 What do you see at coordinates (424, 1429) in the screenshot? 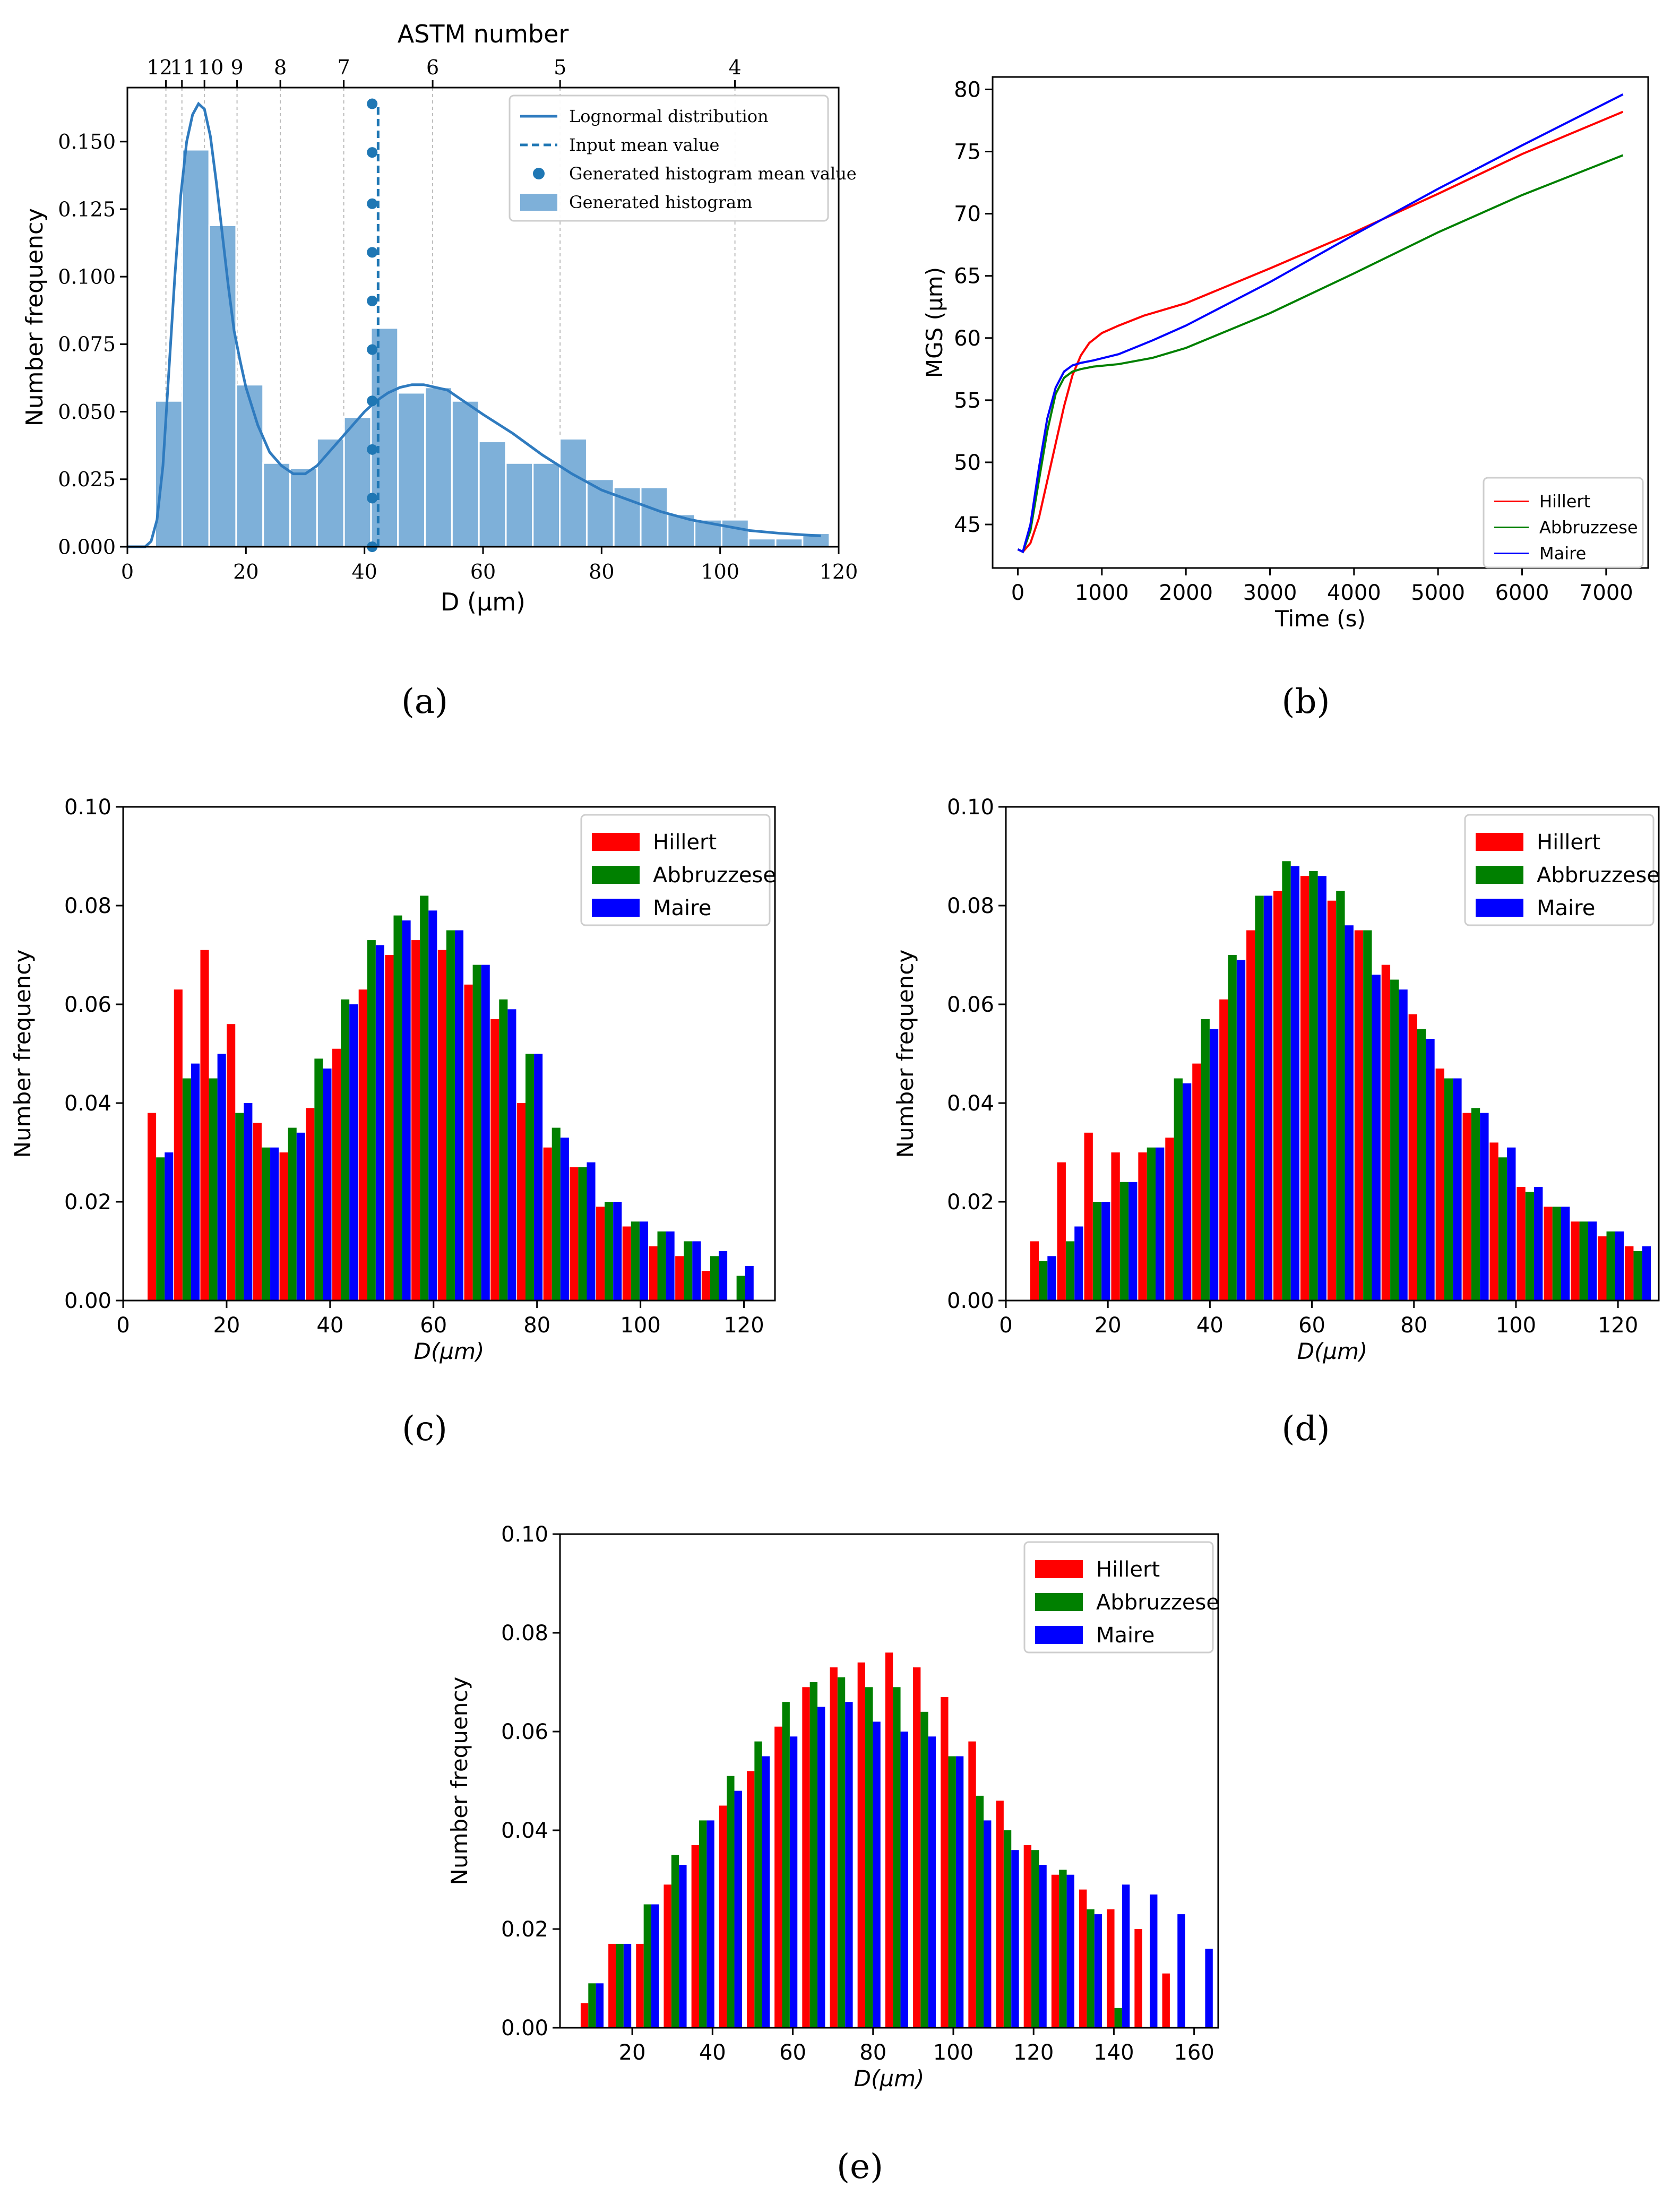
I see `caption-c: (c)` at bounding box center [424, 1429].